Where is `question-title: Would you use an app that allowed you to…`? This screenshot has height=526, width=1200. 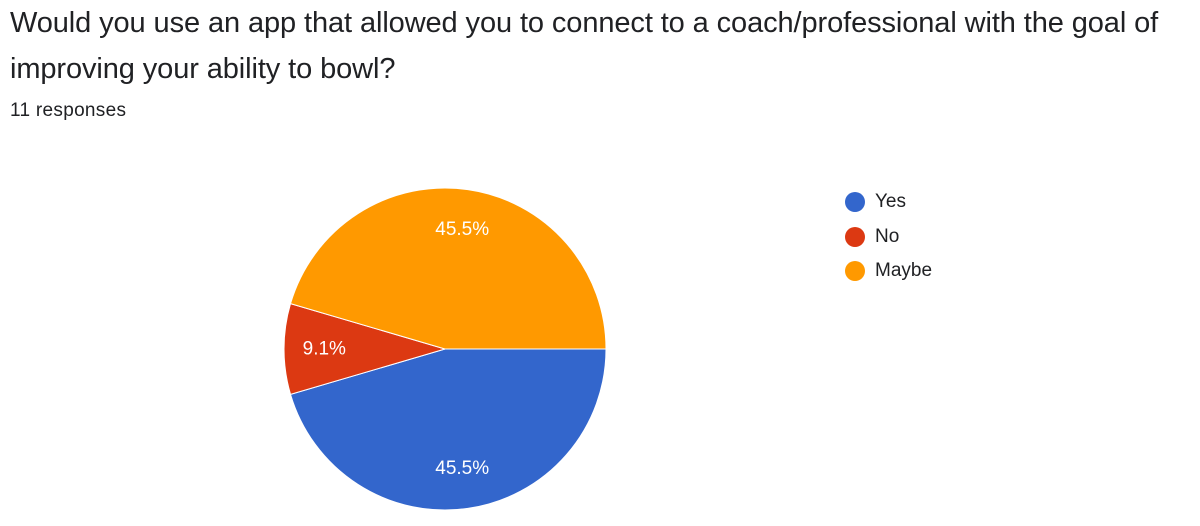
question-title: Would you use an app that allowed you to… is located at coordinates (584, 46).